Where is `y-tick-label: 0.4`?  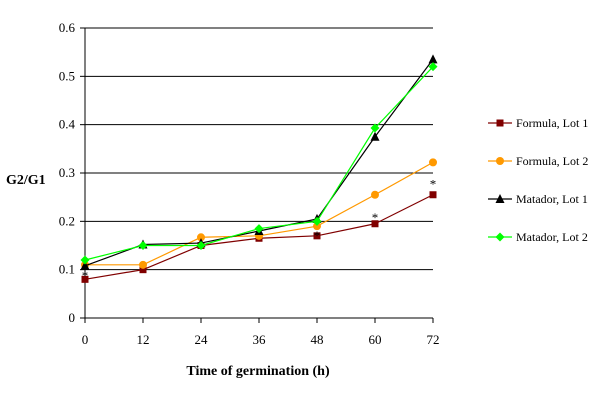 y-tick-label: 0.4 is located at coordinates (67, 124).